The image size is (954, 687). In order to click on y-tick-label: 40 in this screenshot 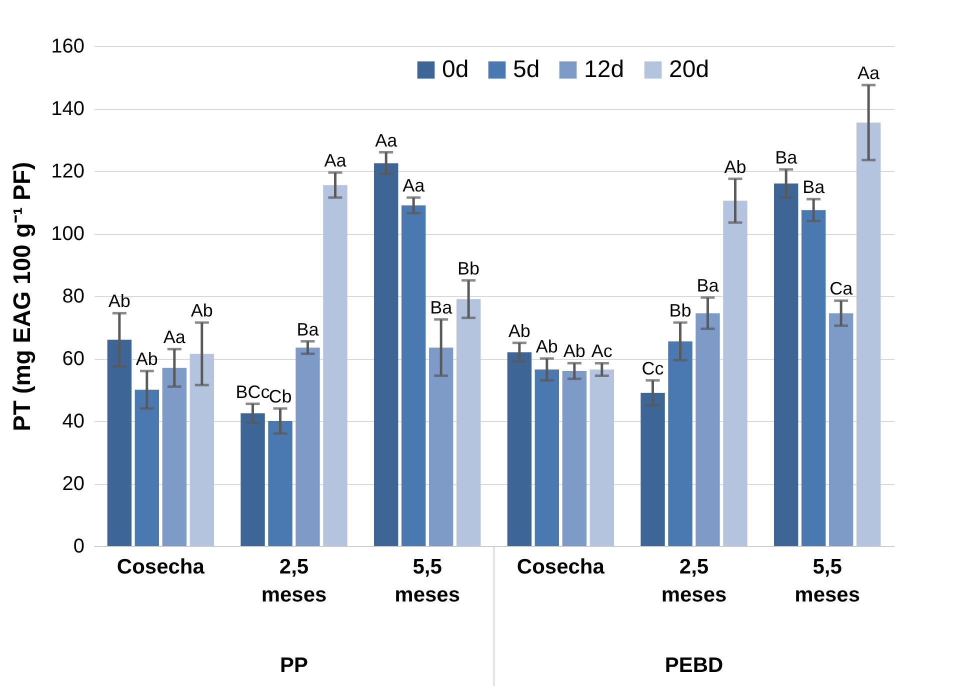, I will do `click(73, 421)`.